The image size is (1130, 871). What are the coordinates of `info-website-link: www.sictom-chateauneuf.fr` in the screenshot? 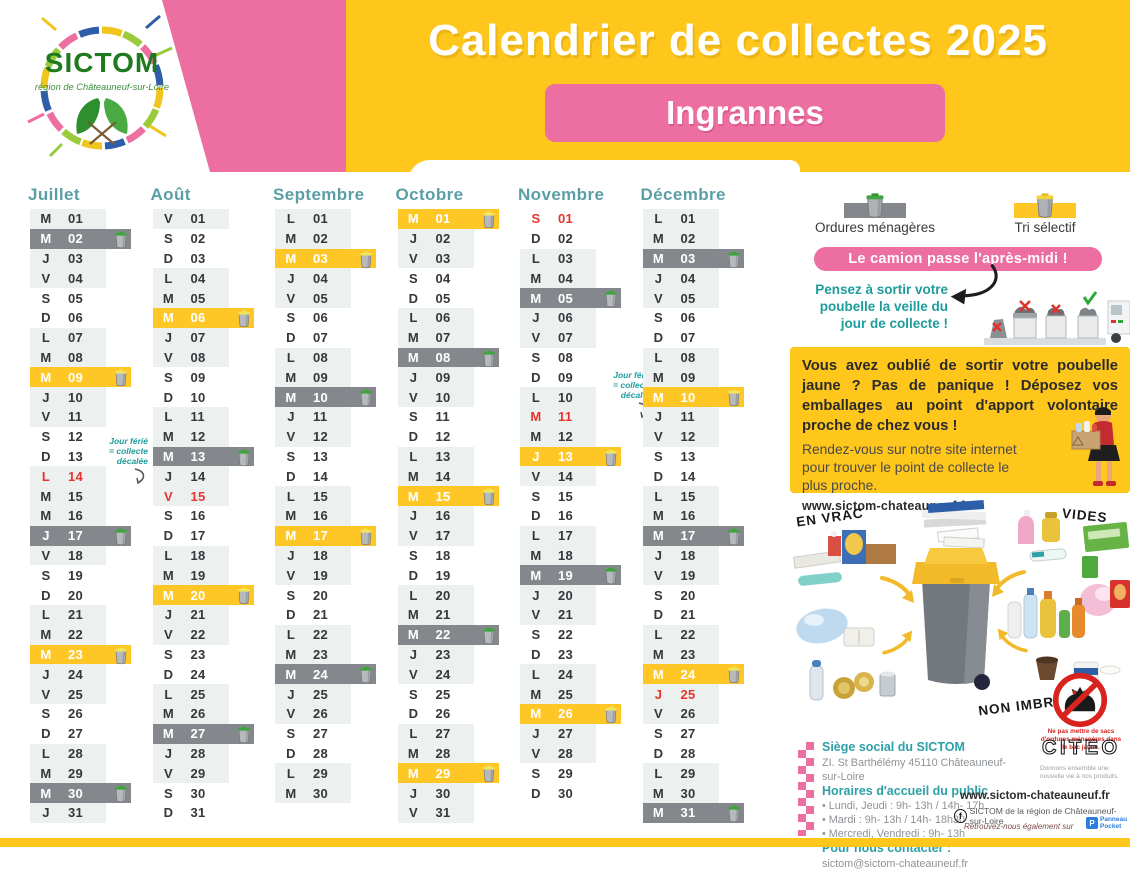 It's located at (886, 505).